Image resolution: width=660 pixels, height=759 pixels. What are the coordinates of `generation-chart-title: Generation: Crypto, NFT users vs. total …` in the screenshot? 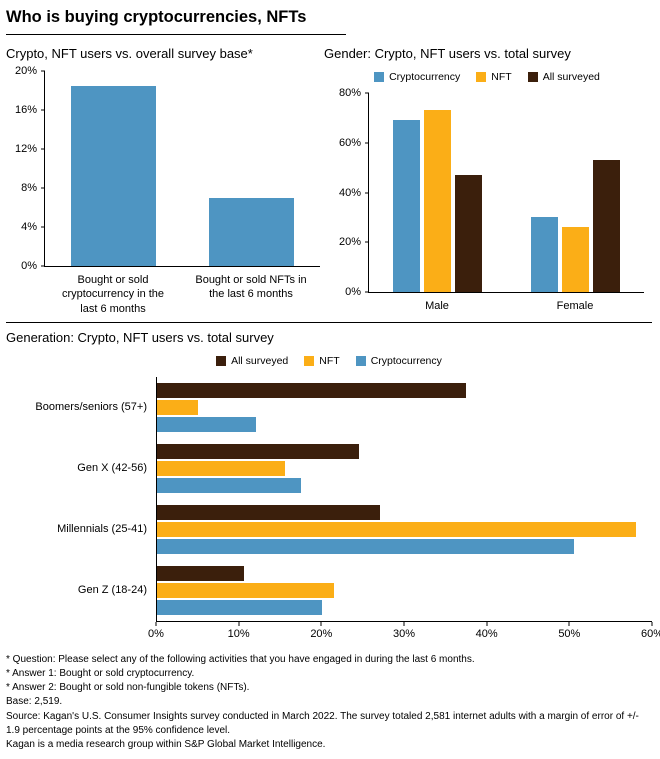 It's located at (140, 337).